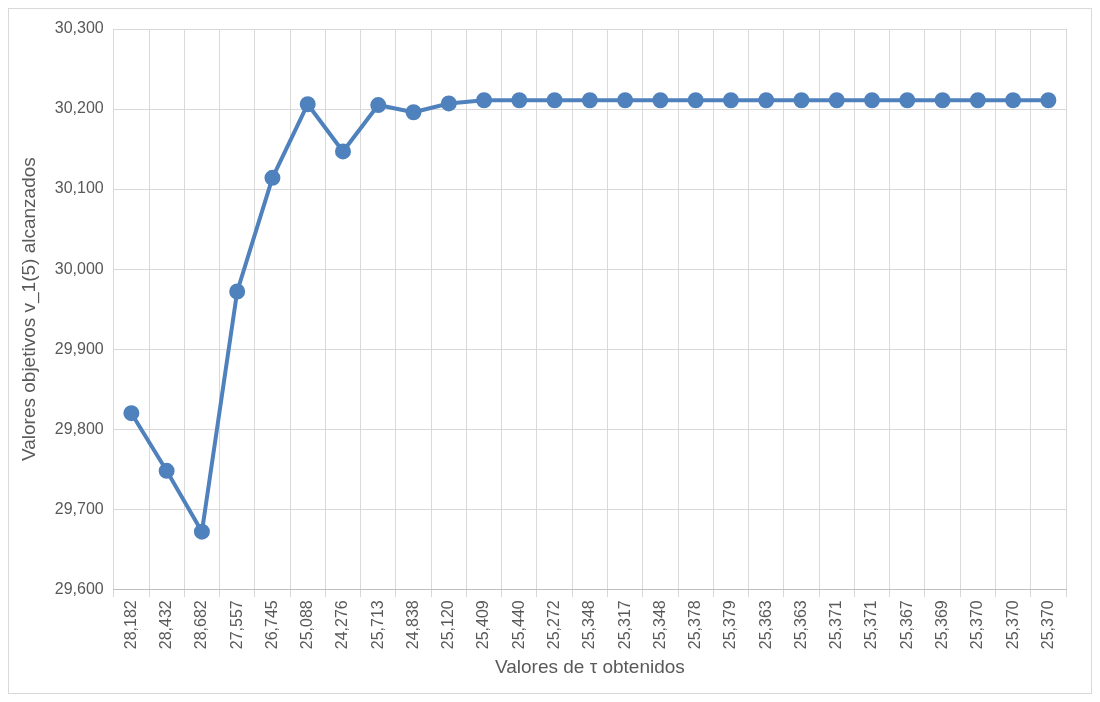 The width and height of the screenshot is (1100, 702). What do you see at coordinates (730, 625) in the screenshot?
I see `x-tick-label: 25,379` at bounding box center [730, 625].